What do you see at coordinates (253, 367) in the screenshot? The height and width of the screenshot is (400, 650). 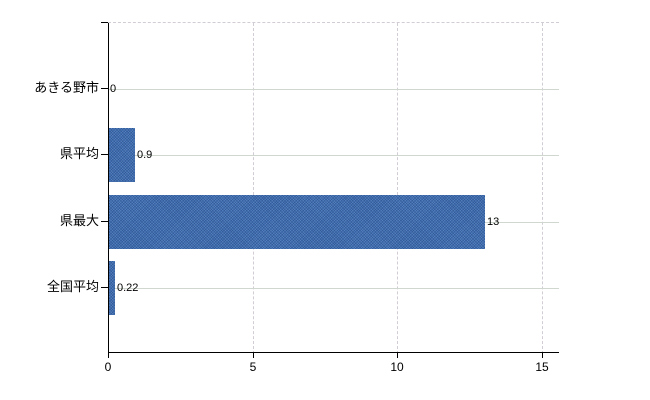 I see `x-tick-label: 5` at bounding box center [253, 367].